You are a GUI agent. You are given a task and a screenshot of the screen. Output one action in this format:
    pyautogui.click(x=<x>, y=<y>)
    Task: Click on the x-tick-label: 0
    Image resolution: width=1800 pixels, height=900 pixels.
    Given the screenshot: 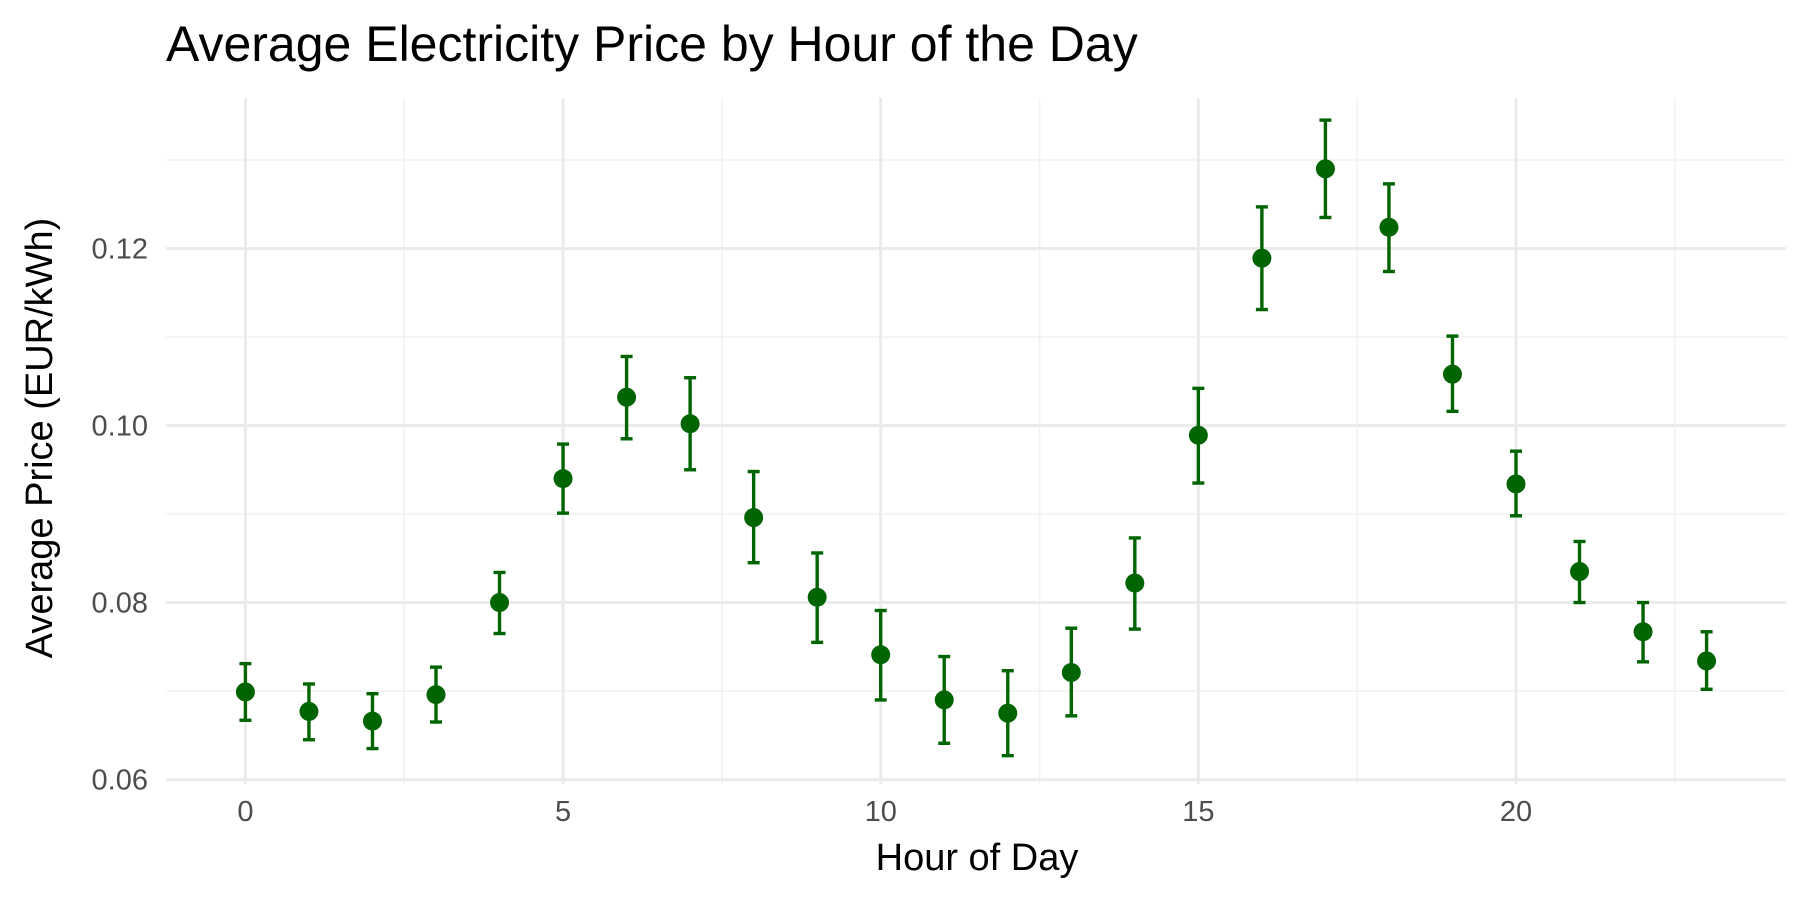 What is the action you would take?
    pyautogui.click(x=245, y=812)
    